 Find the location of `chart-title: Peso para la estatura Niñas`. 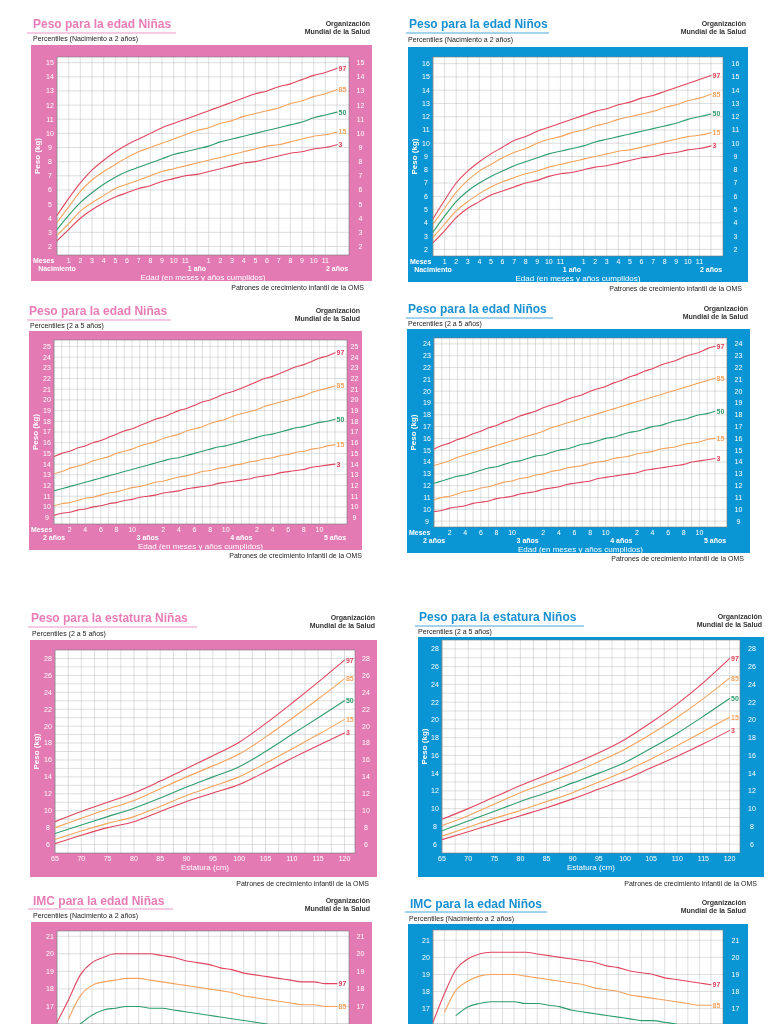

chart-title: Peso para la estatura Niñas is located at coordinates (110, 618).